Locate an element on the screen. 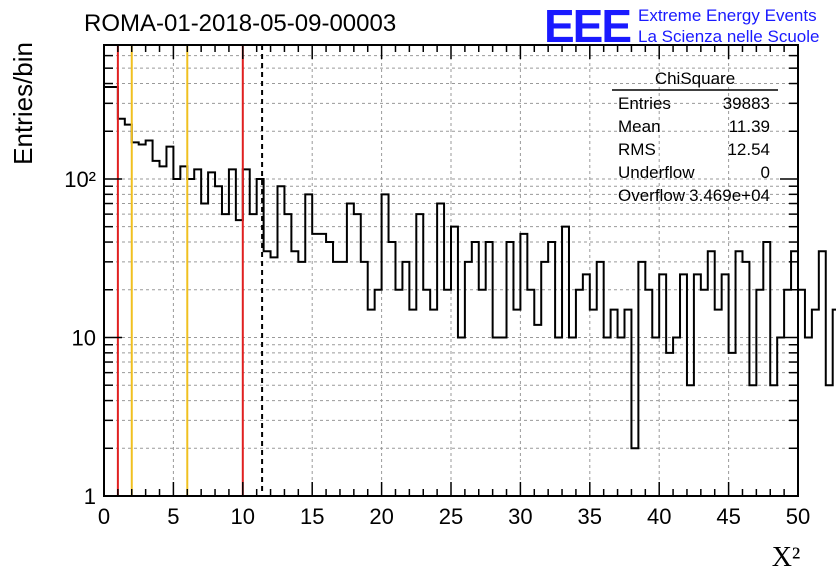 This screenshot has height=572, width=836. x-tick-label: 45 is located at coordinates (728, 516).